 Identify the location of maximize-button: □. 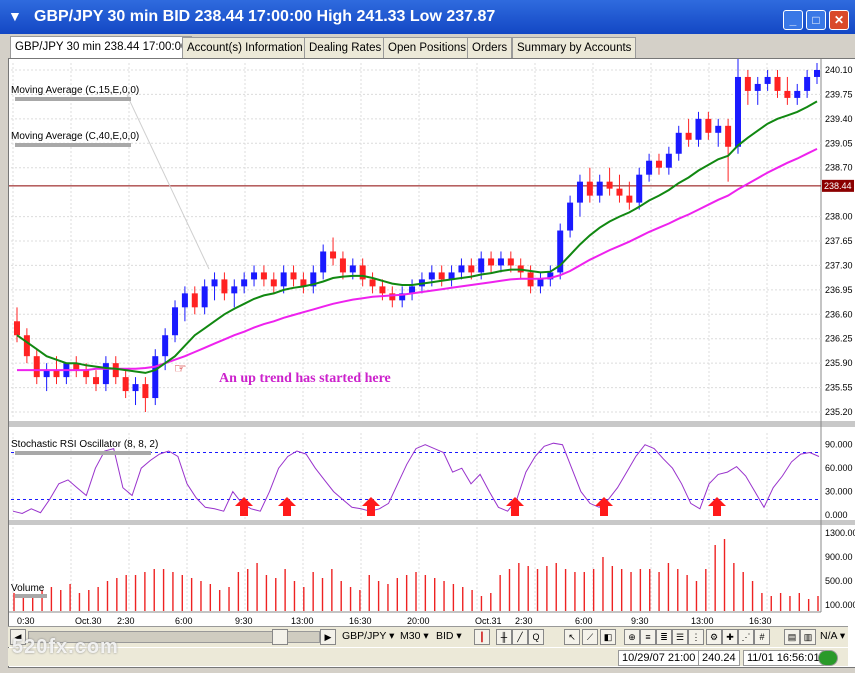
(816, 20).